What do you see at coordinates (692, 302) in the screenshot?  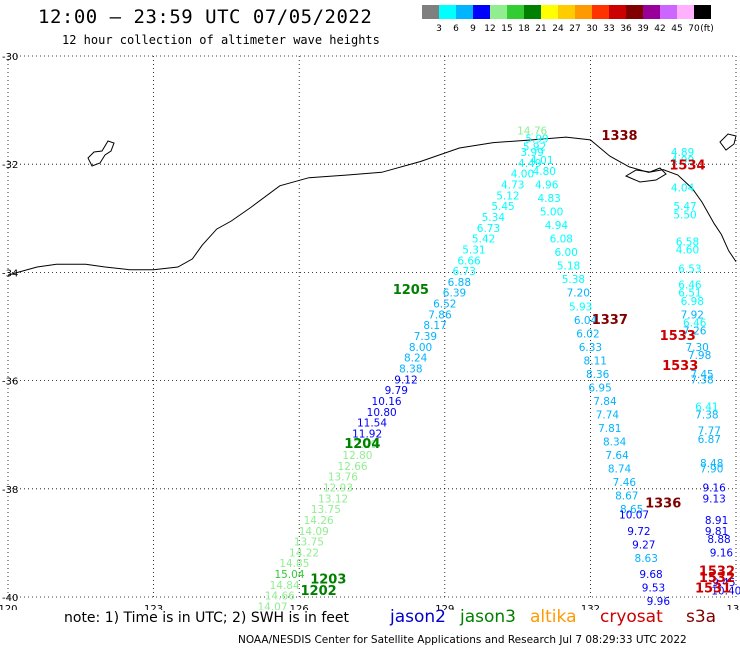 I see `swh-value: 6.98` at bounding box center [692, 302].